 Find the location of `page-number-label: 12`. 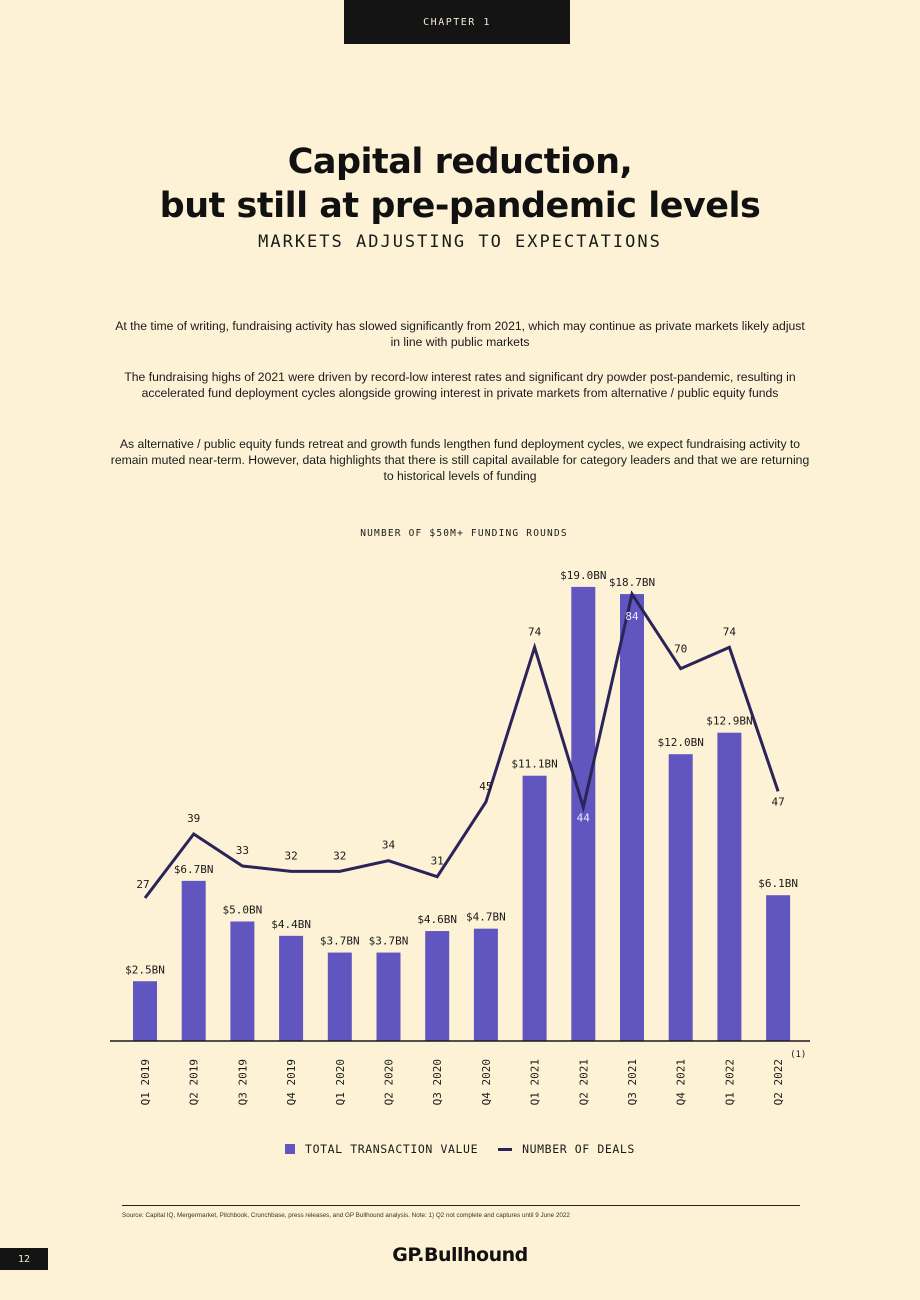

page-number-label: 12 is located at coordinates (24, 1259).